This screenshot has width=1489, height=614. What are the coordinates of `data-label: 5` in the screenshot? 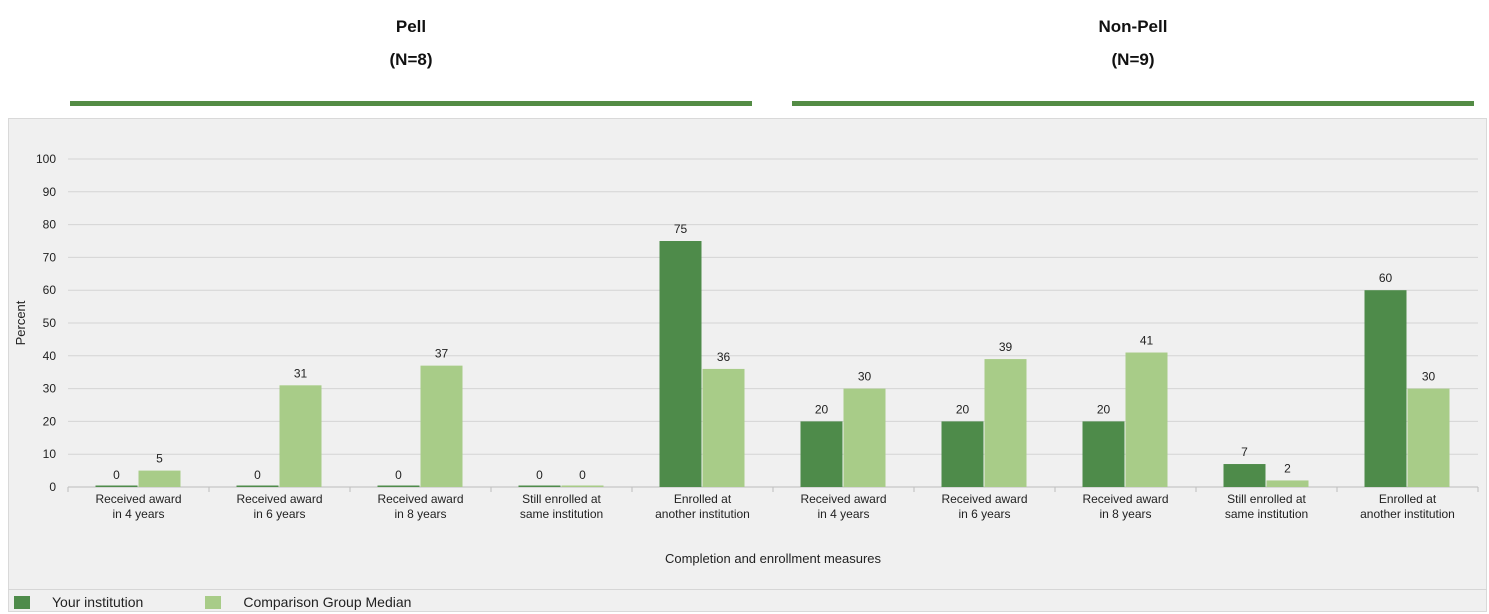 It's located at (159, 459).